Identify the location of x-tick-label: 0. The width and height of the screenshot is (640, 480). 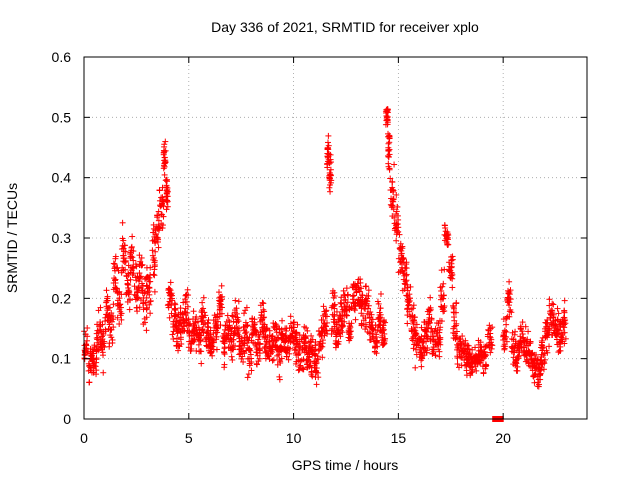
(84, 438).